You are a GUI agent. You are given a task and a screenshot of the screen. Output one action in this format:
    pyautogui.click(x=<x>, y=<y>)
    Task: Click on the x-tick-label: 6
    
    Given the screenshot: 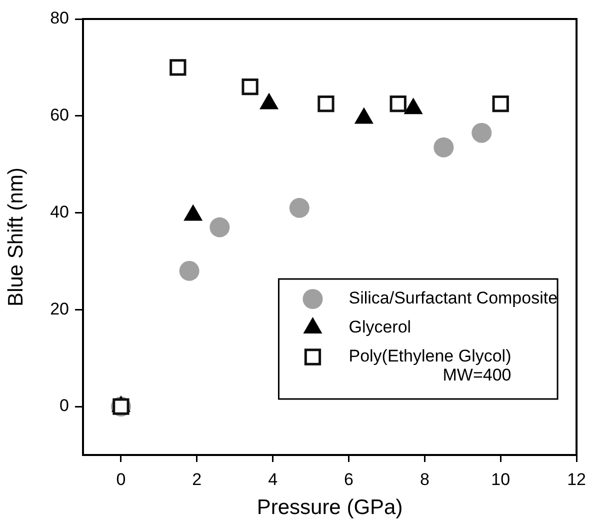 What is the action you would take?
    pyautogui.click(x=349, y=479)
    